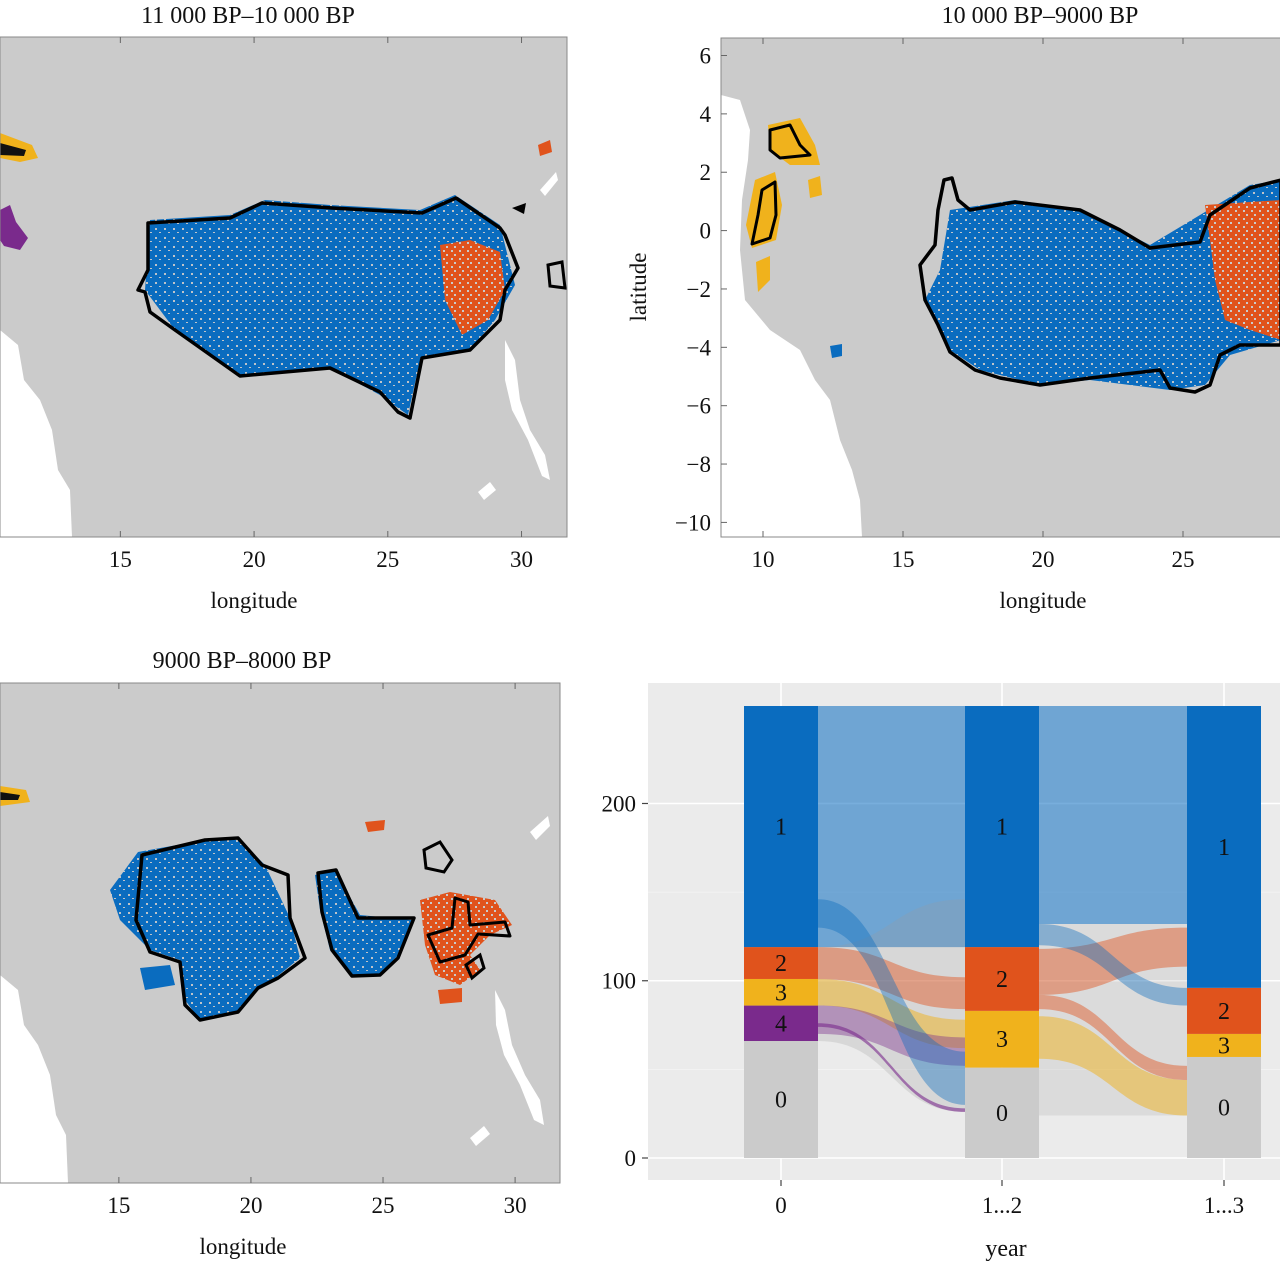  I want to click on map-a-axes: 15 20 25 30, so click(321, 304).